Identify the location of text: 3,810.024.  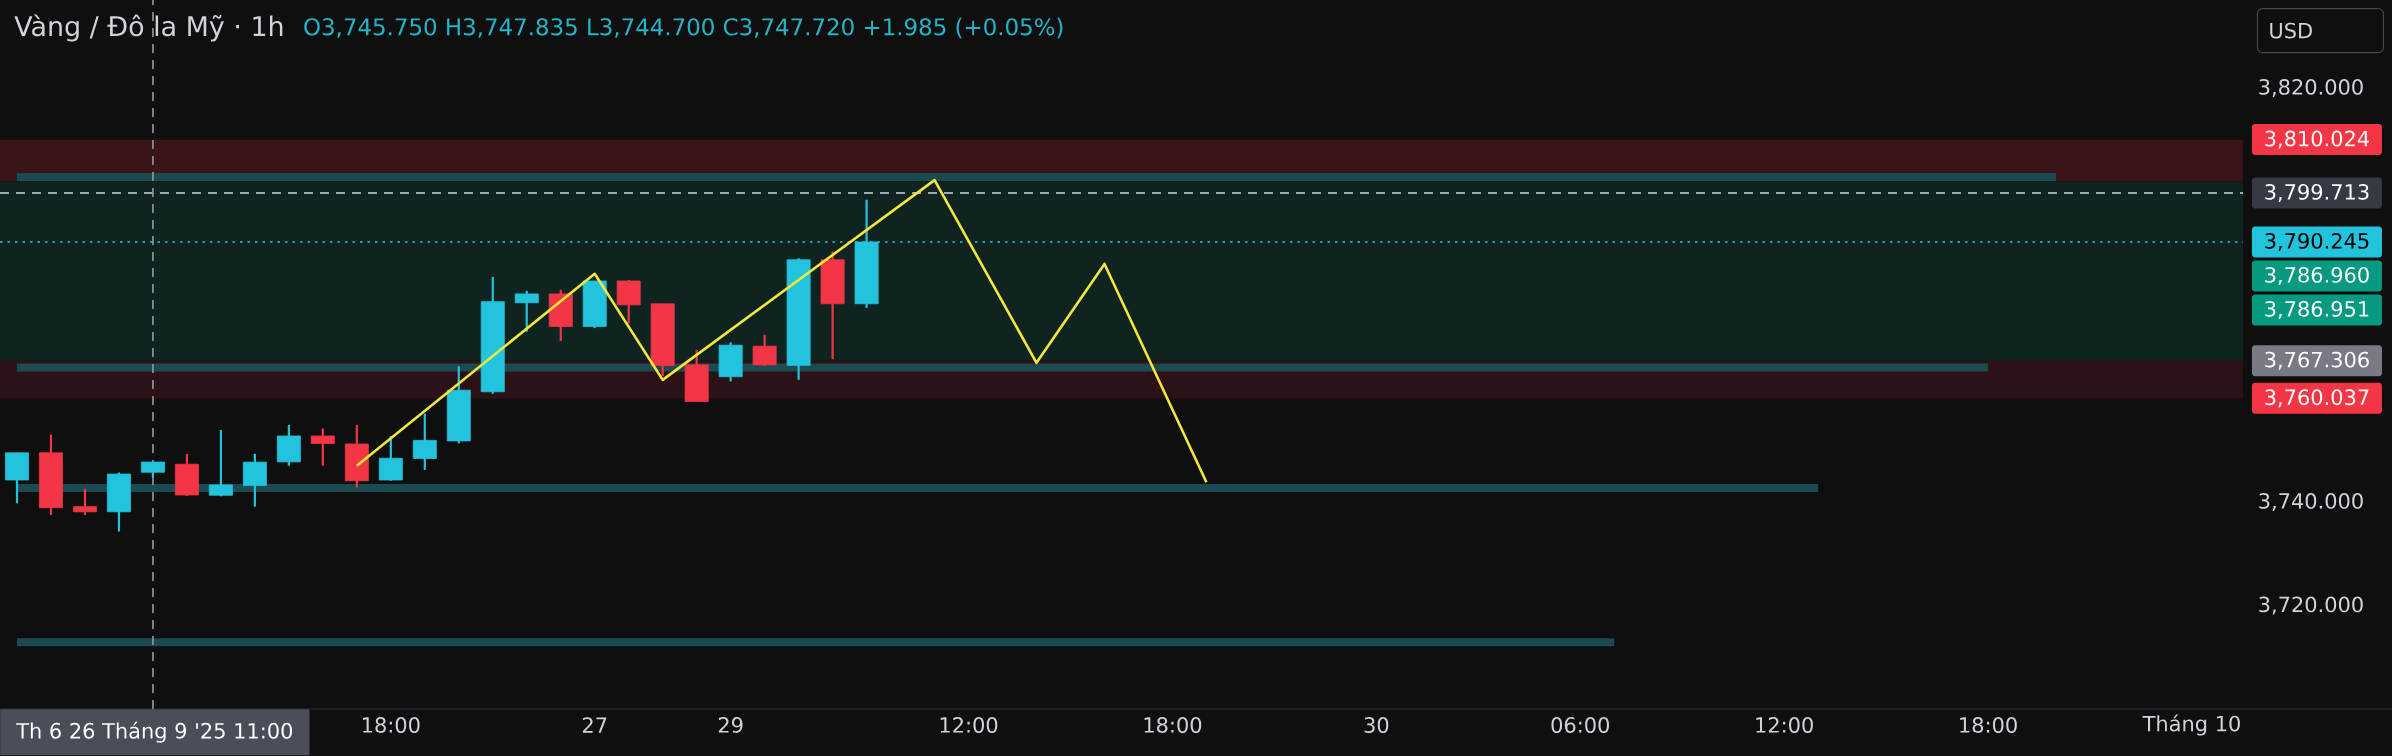
(2317, 139).